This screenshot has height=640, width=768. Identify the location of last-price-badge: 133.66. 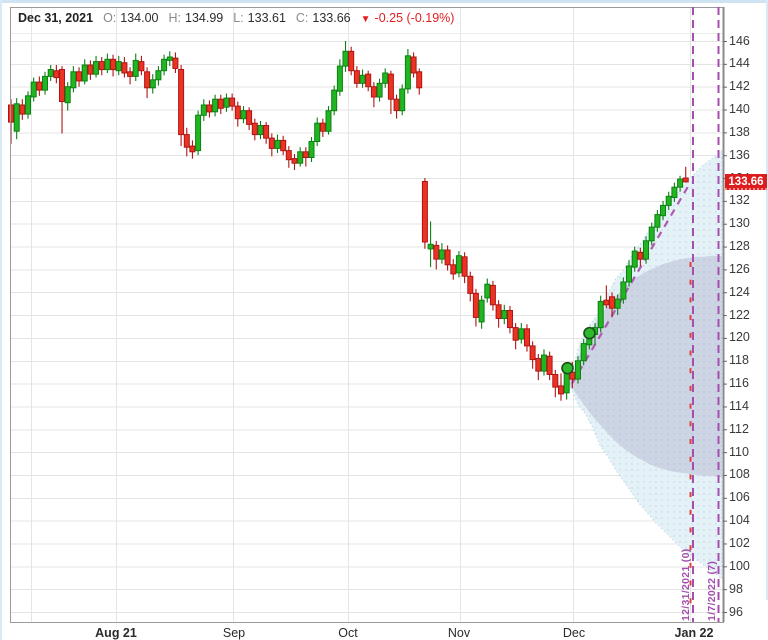
(746, 181).